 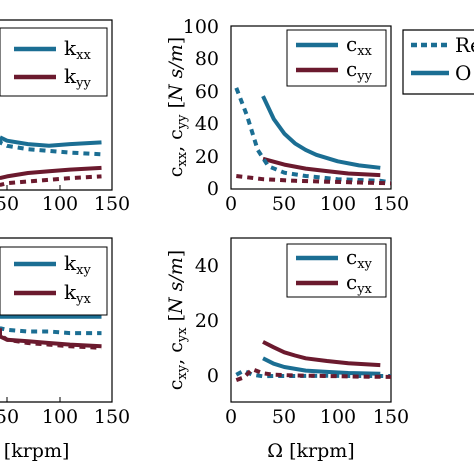 I want to click on legend: cxx cyy, so click(x=336, y=58).